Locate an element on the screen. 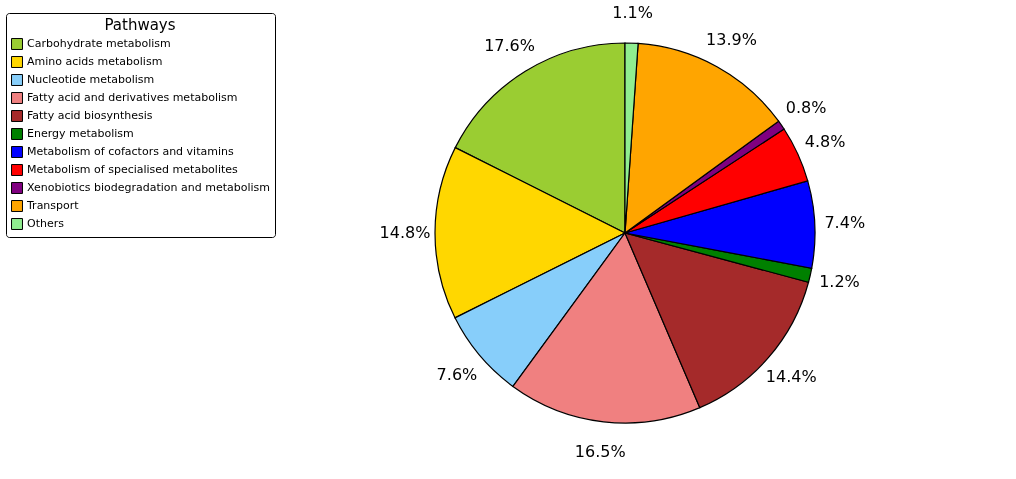  legend-label: Metabolism of cofactors and vitamins is located at coordinates (130, 151).